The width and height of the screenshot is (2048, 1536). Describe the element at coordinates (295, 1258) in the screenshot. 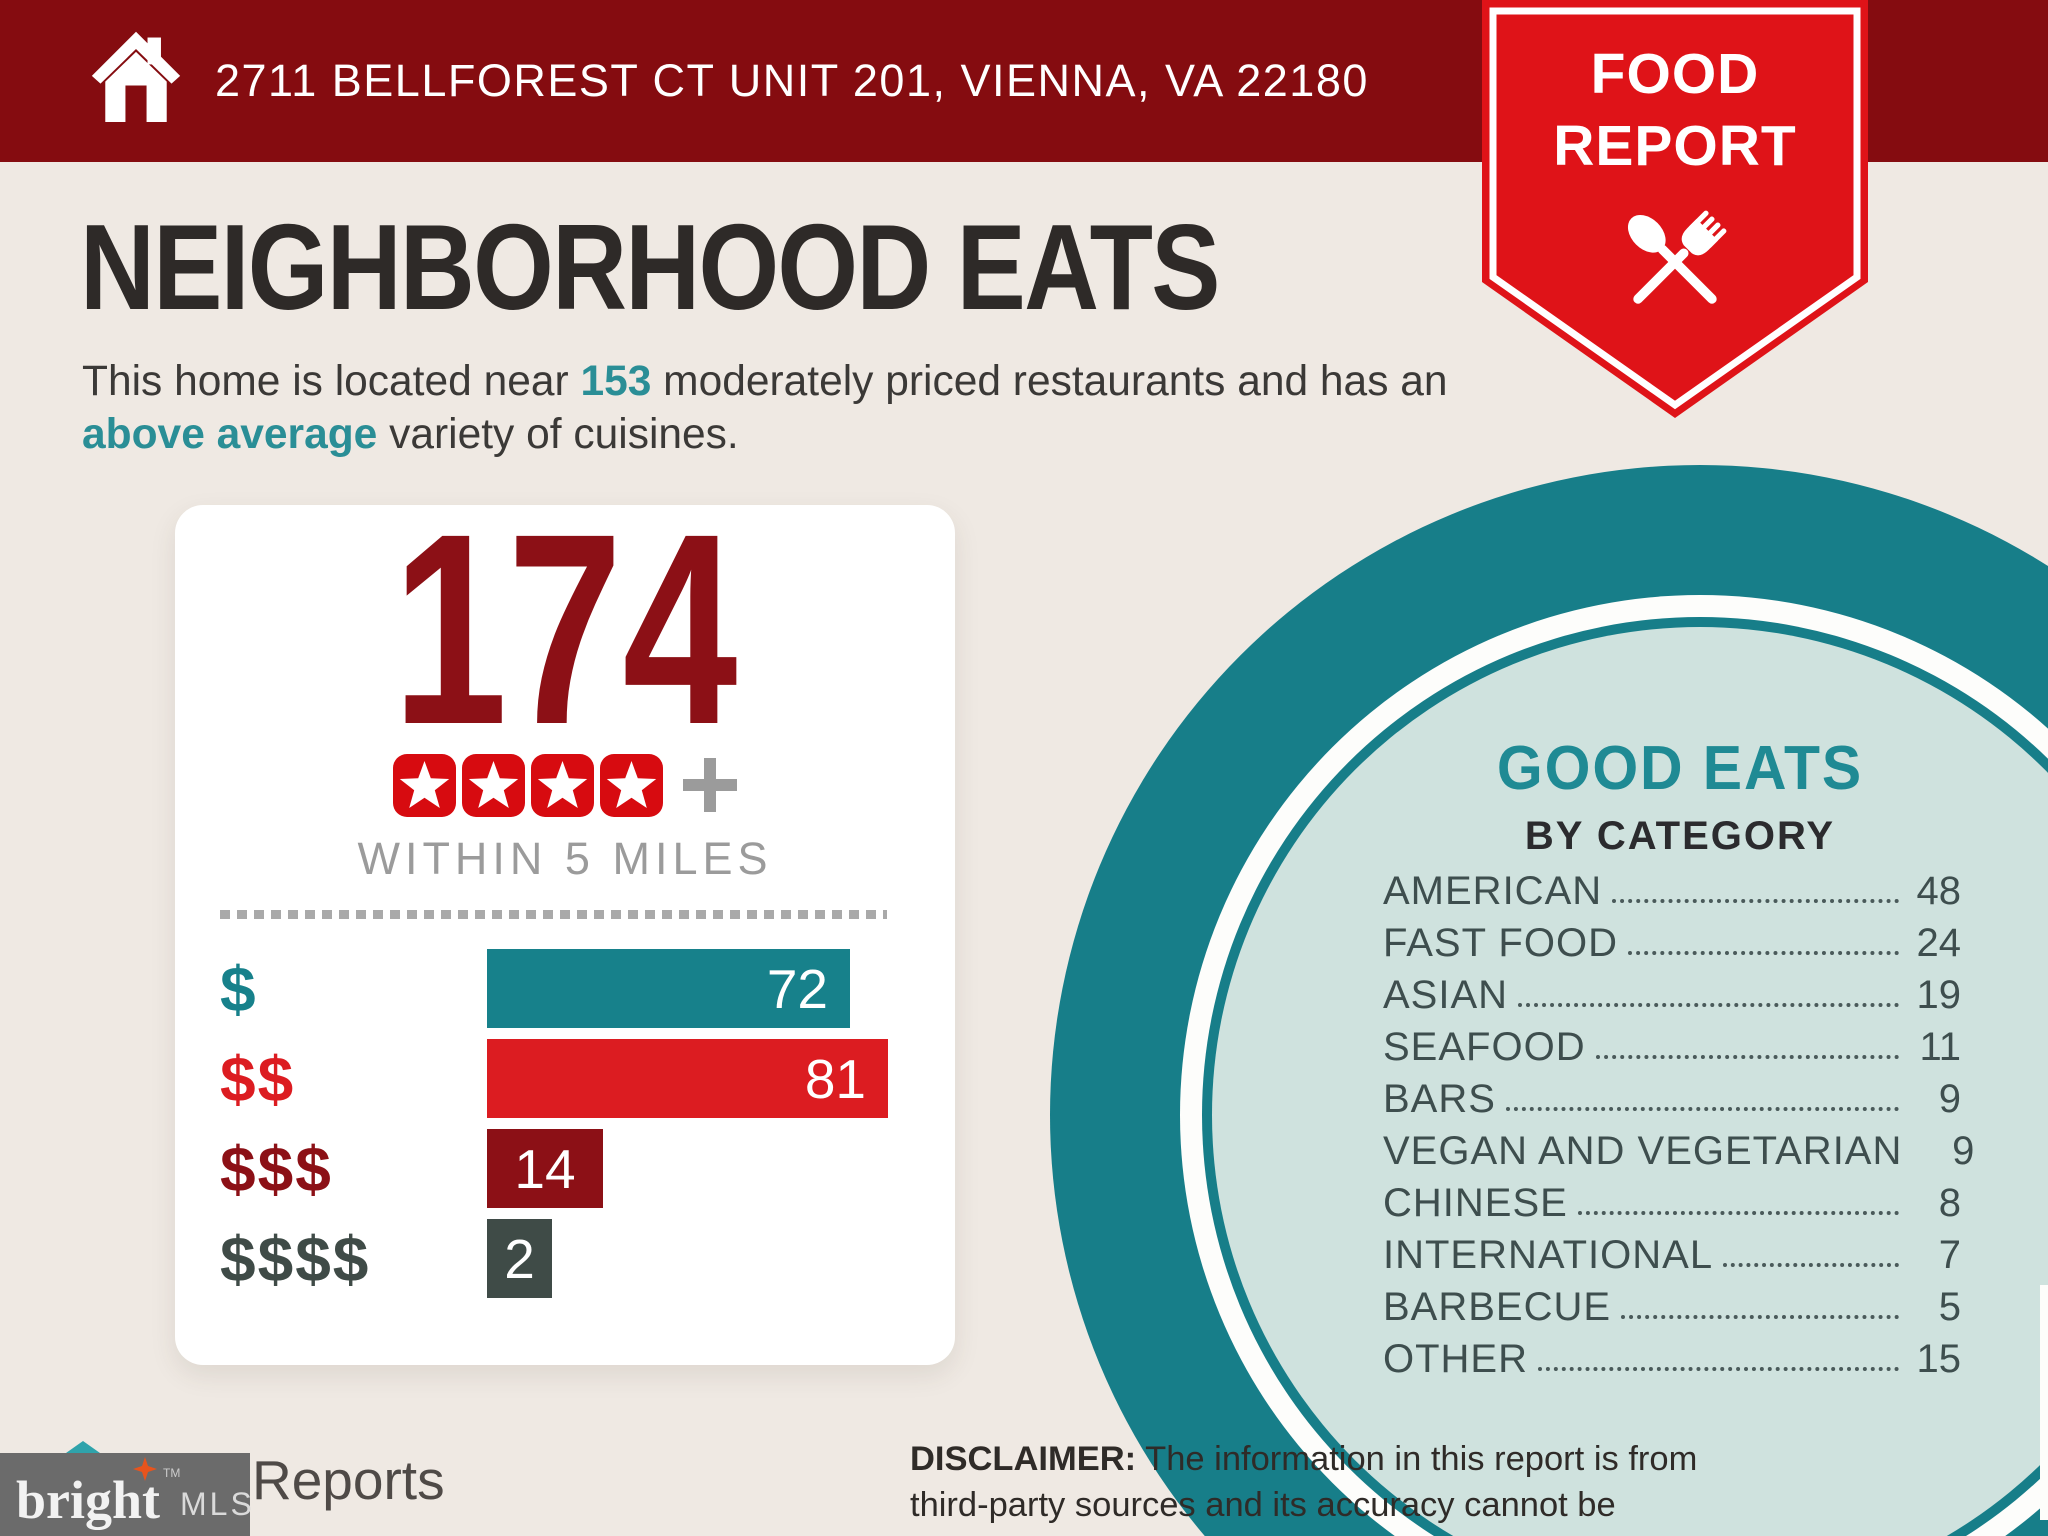

I see `price-level-label: $$$$` at that location.